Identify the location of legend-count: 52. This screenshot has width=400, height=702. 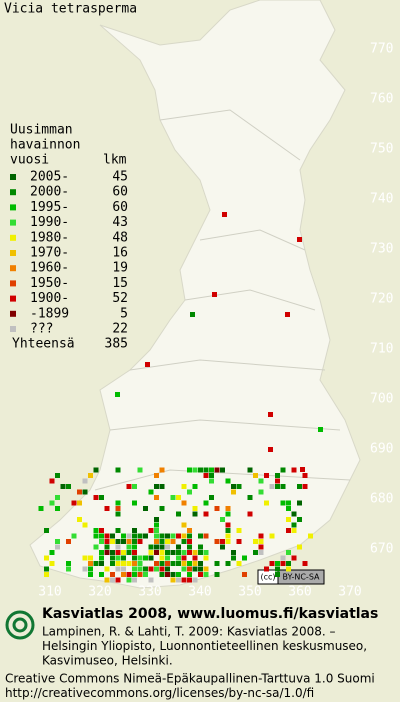
(120, 298).